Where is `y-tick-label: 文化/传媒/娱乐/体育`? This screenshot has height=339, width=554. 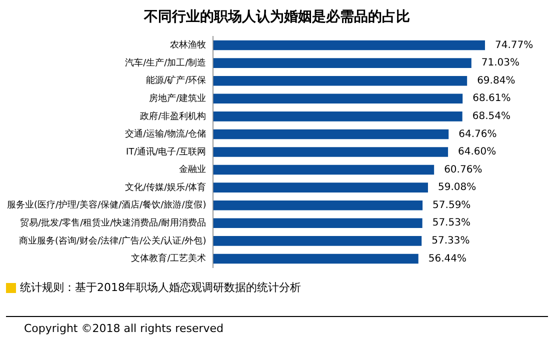 y-tick-label: 文化/传媒/娱乐/体育 is located at coordinates (165, 187).